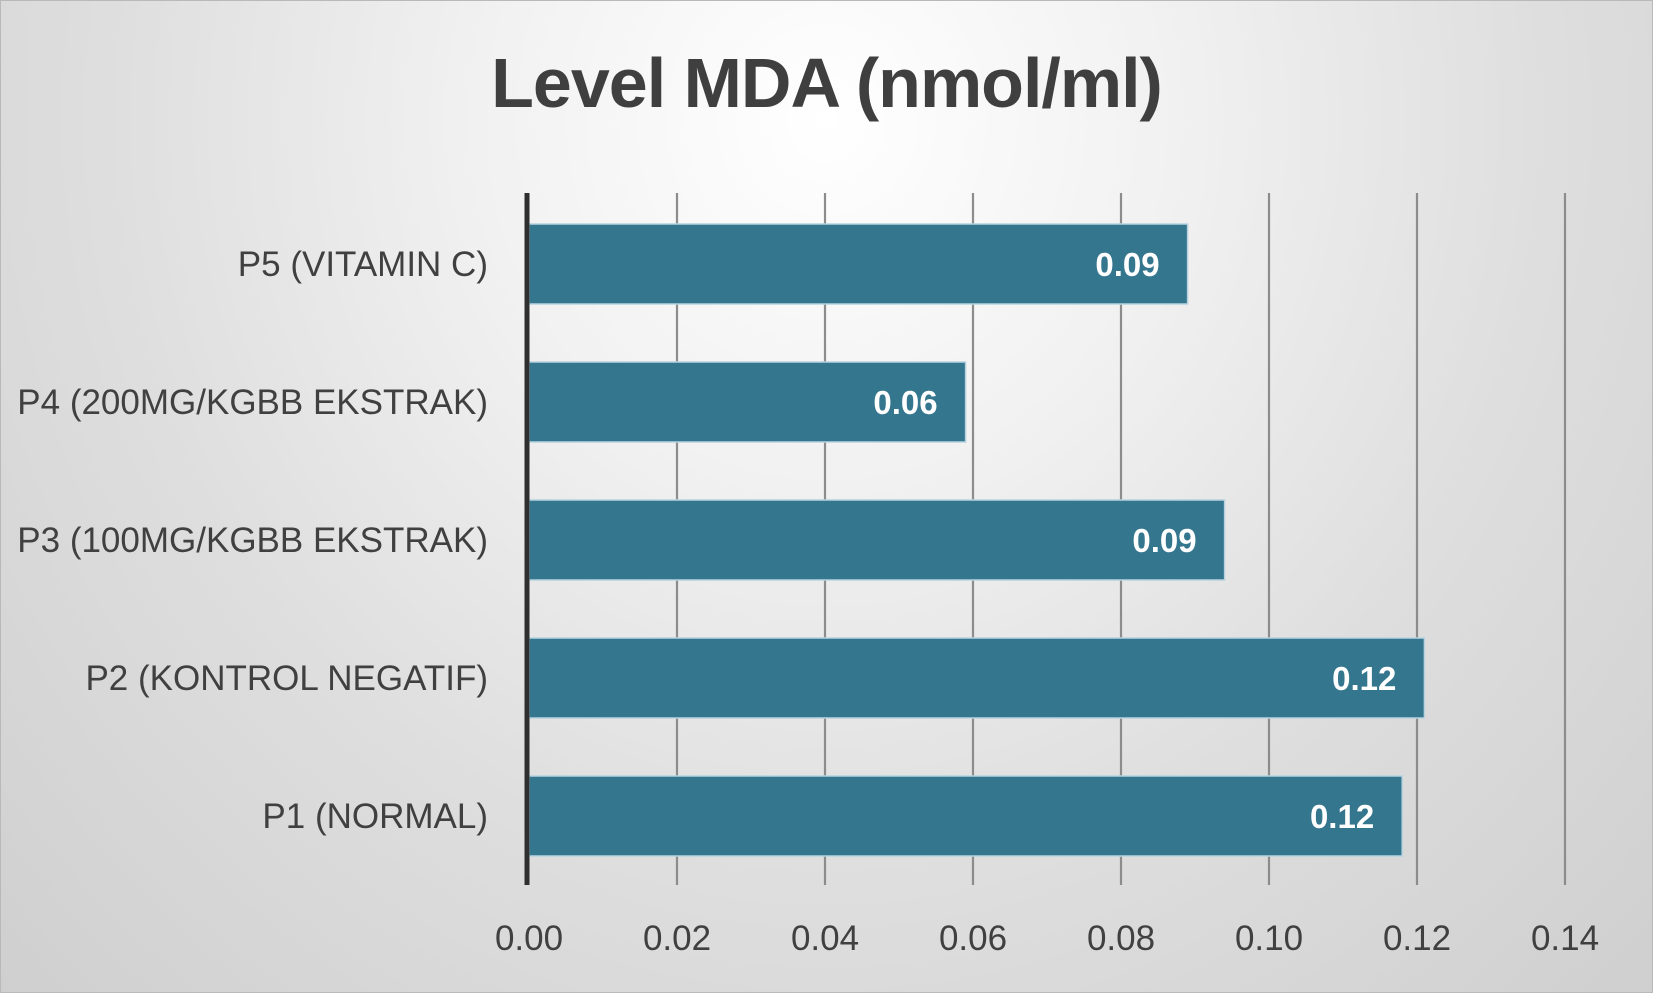  What do you see at coordinates (1417, 938) in the screenshot?
I see `x-tick-label: 0.12` at bounding box center [1417, 938].